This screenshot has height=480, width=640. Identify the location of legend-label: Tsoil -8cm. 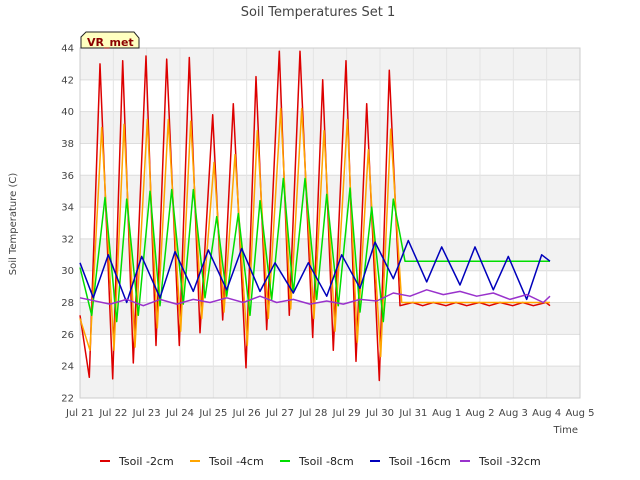
(326, 461).